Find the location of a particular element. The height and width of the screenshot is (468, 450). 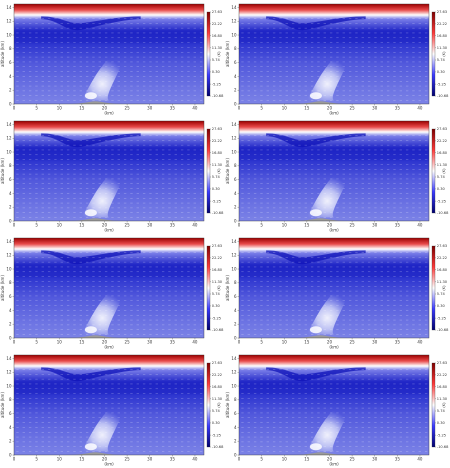

y-tick-label: 12 is located at coordinates (234, 255).